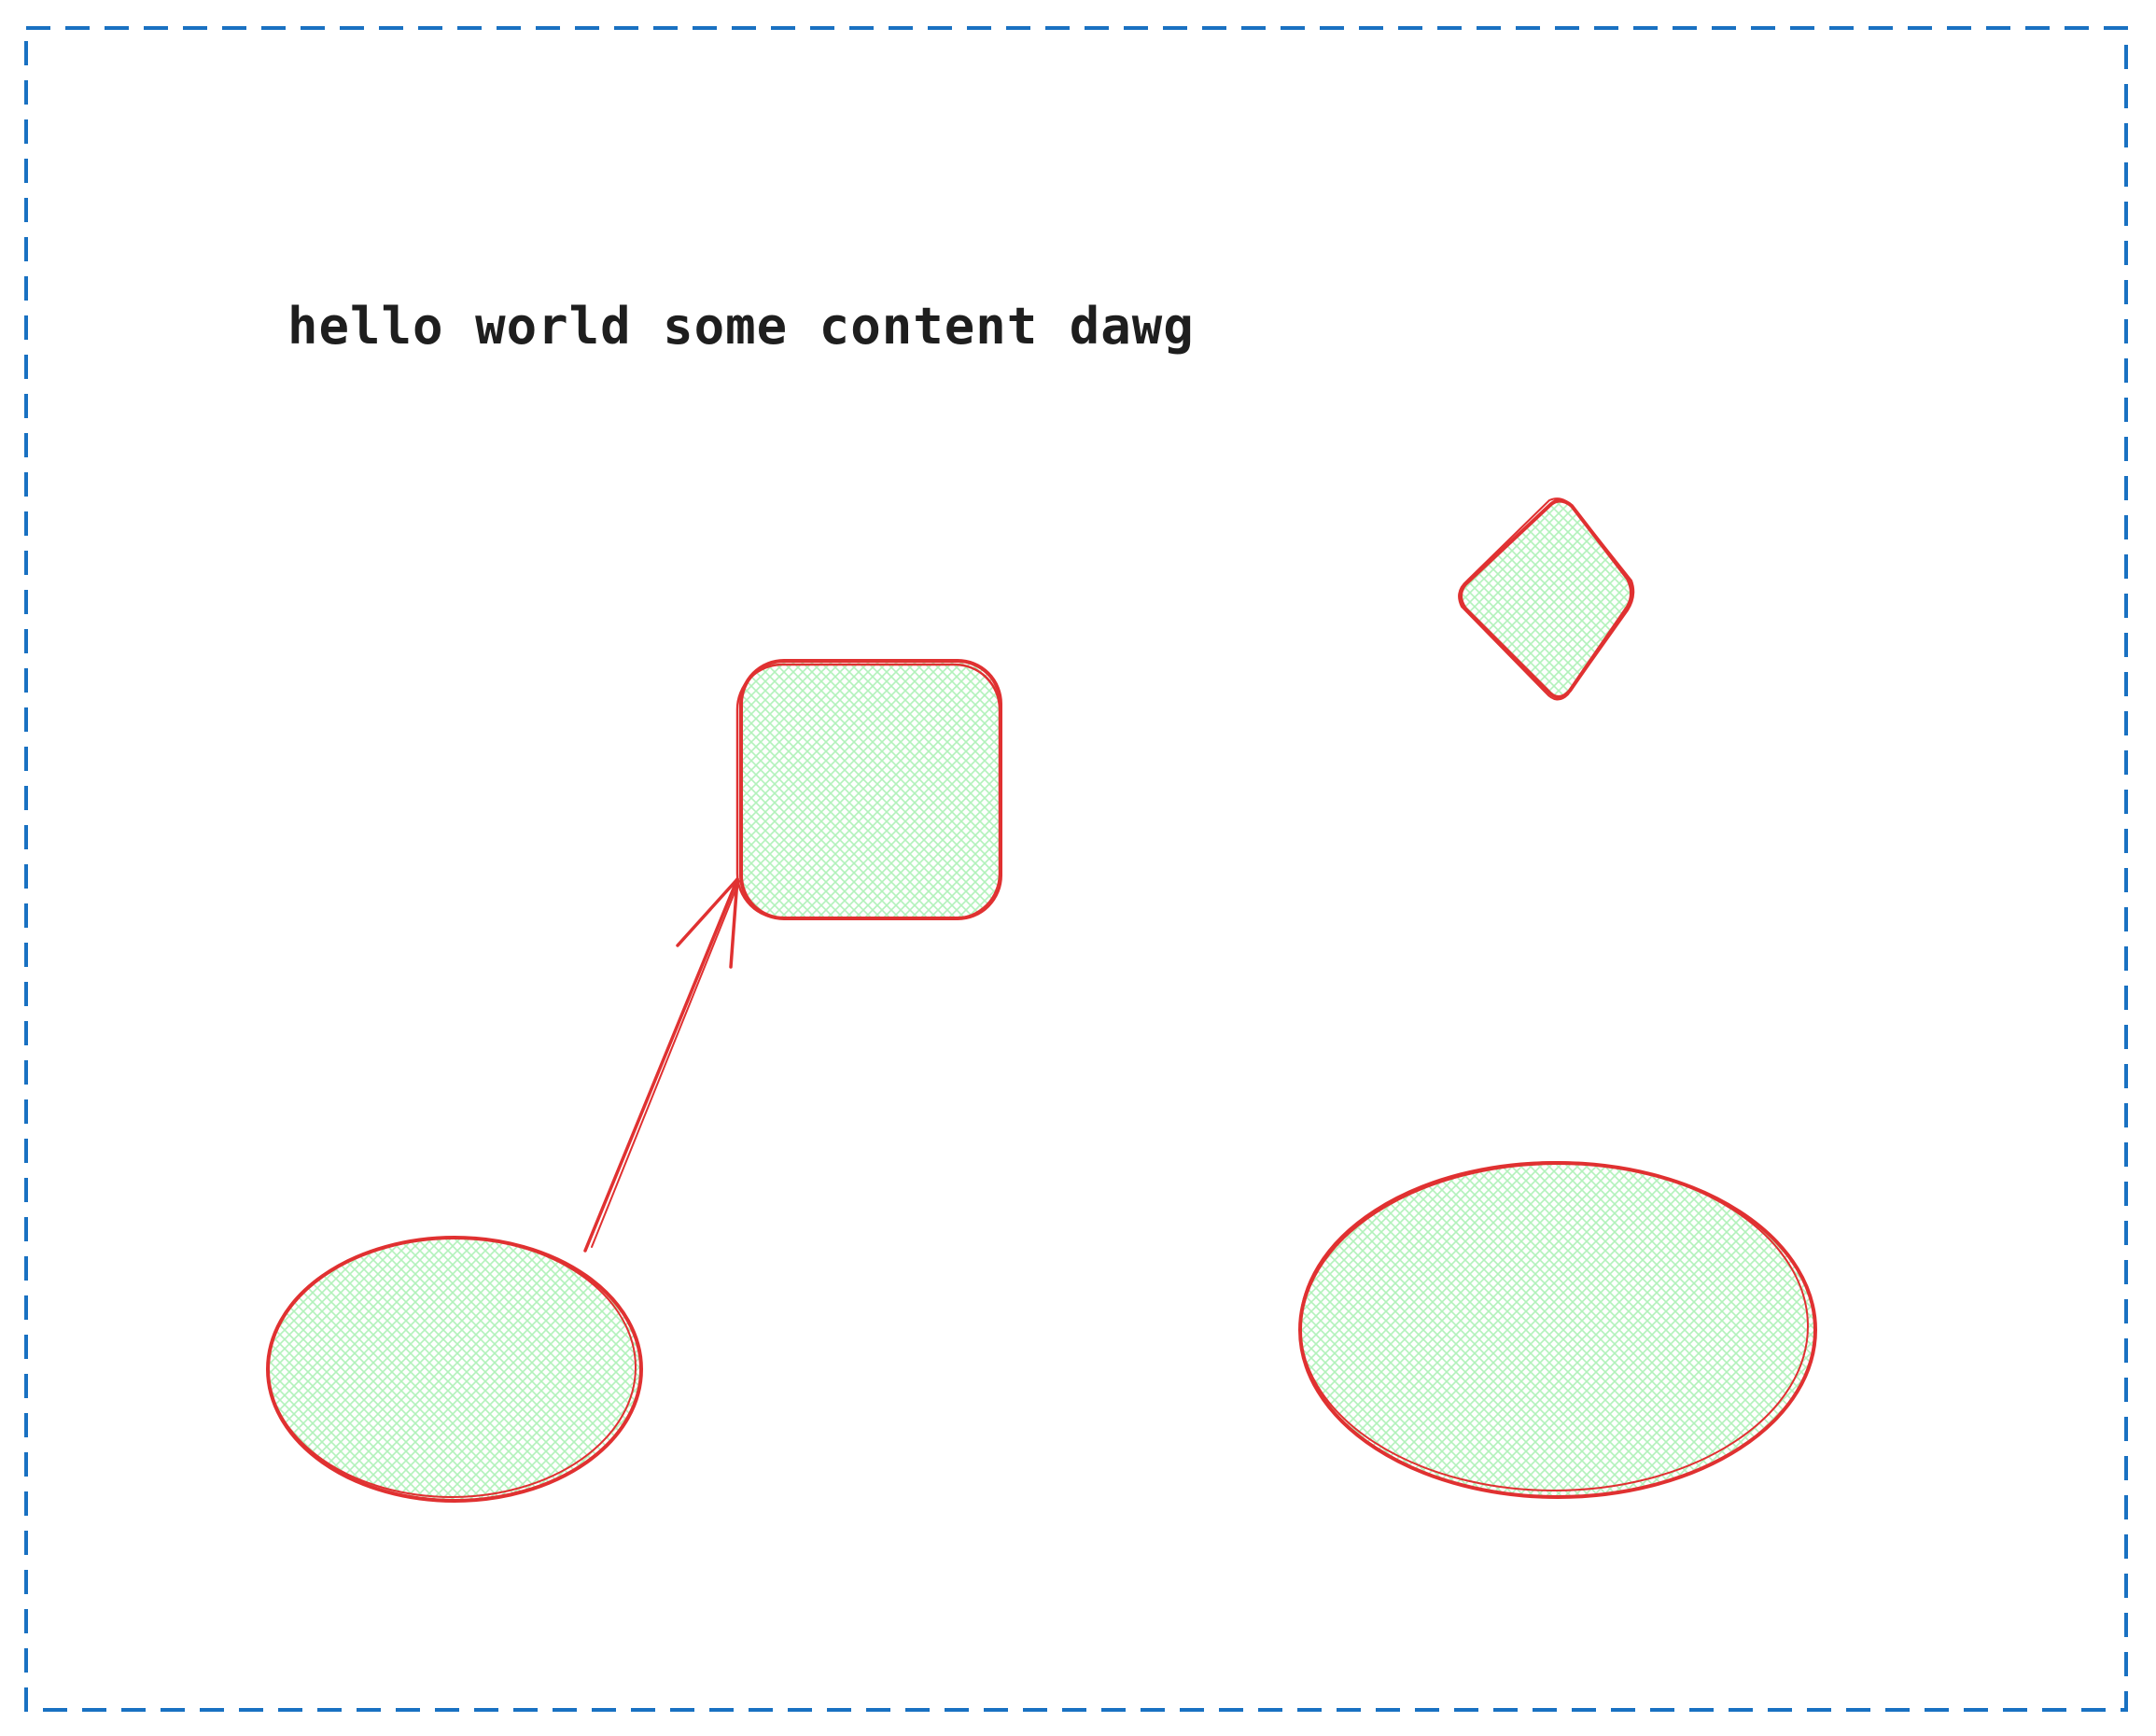 The height and width of the screenshot is (1736, 2156). What do you see at coordinates (661, 1065) in the screenshot?
I see `arrow` at bounding box center [661, 1065].